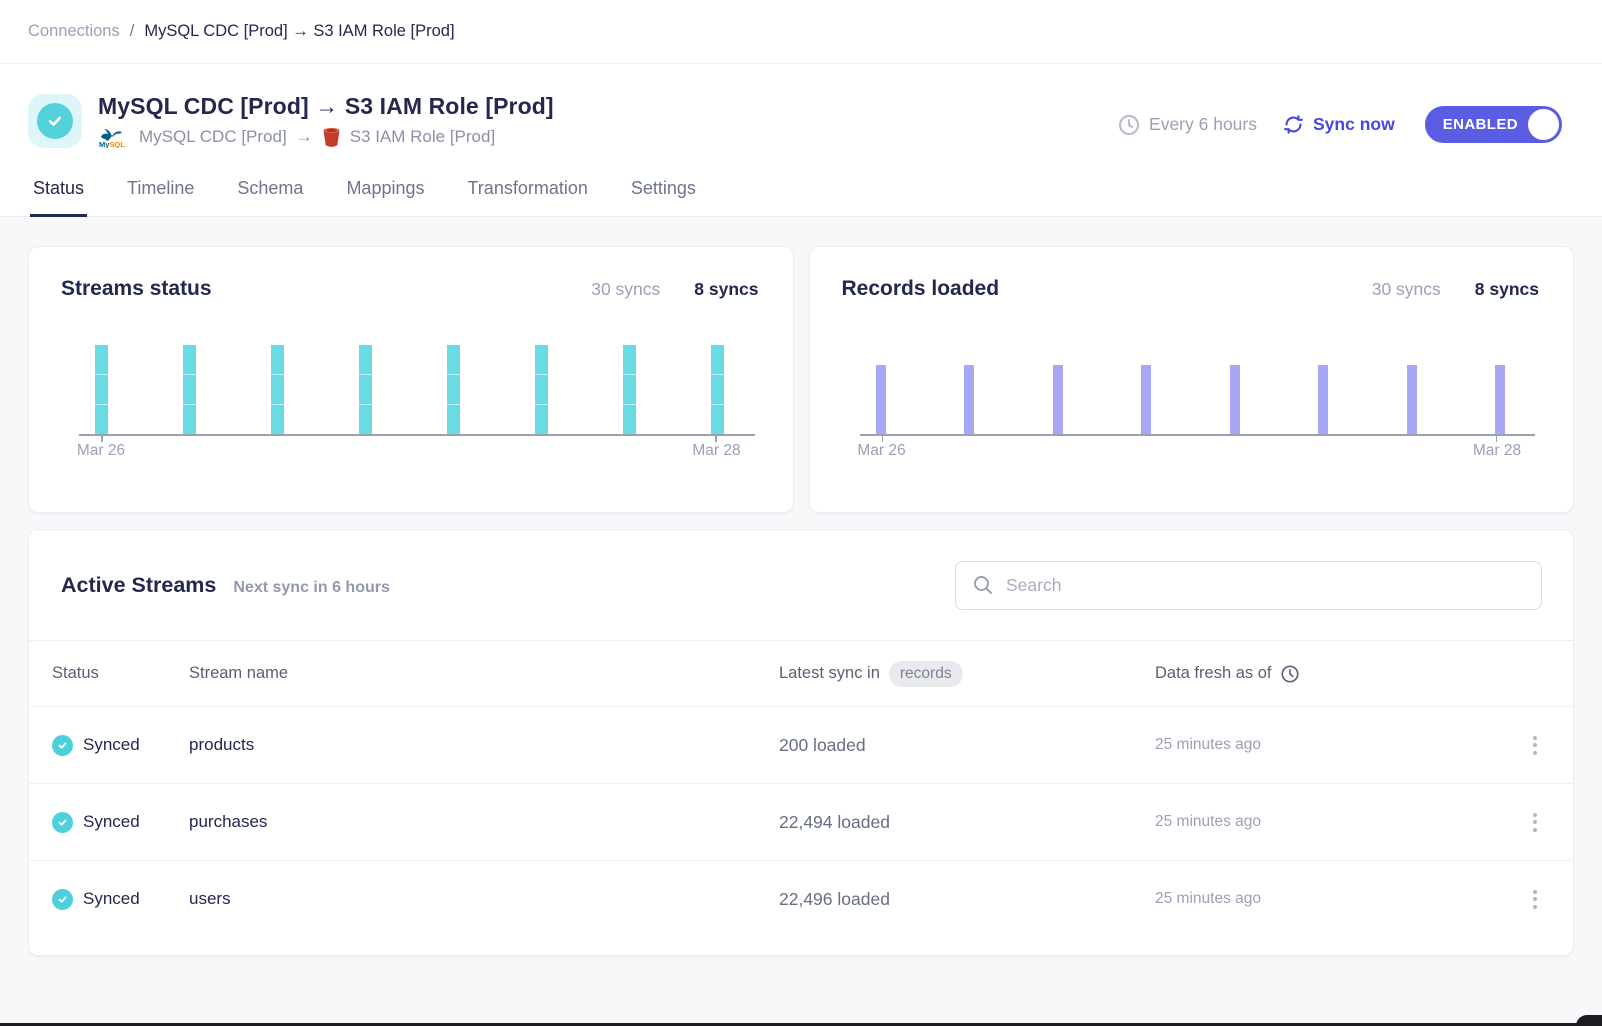 The height and width of the screenshot is (1026, 1602). Describe the element at coordinates (801, 1024) in the screenshot. I see `bottom-edge-bar` at that location.